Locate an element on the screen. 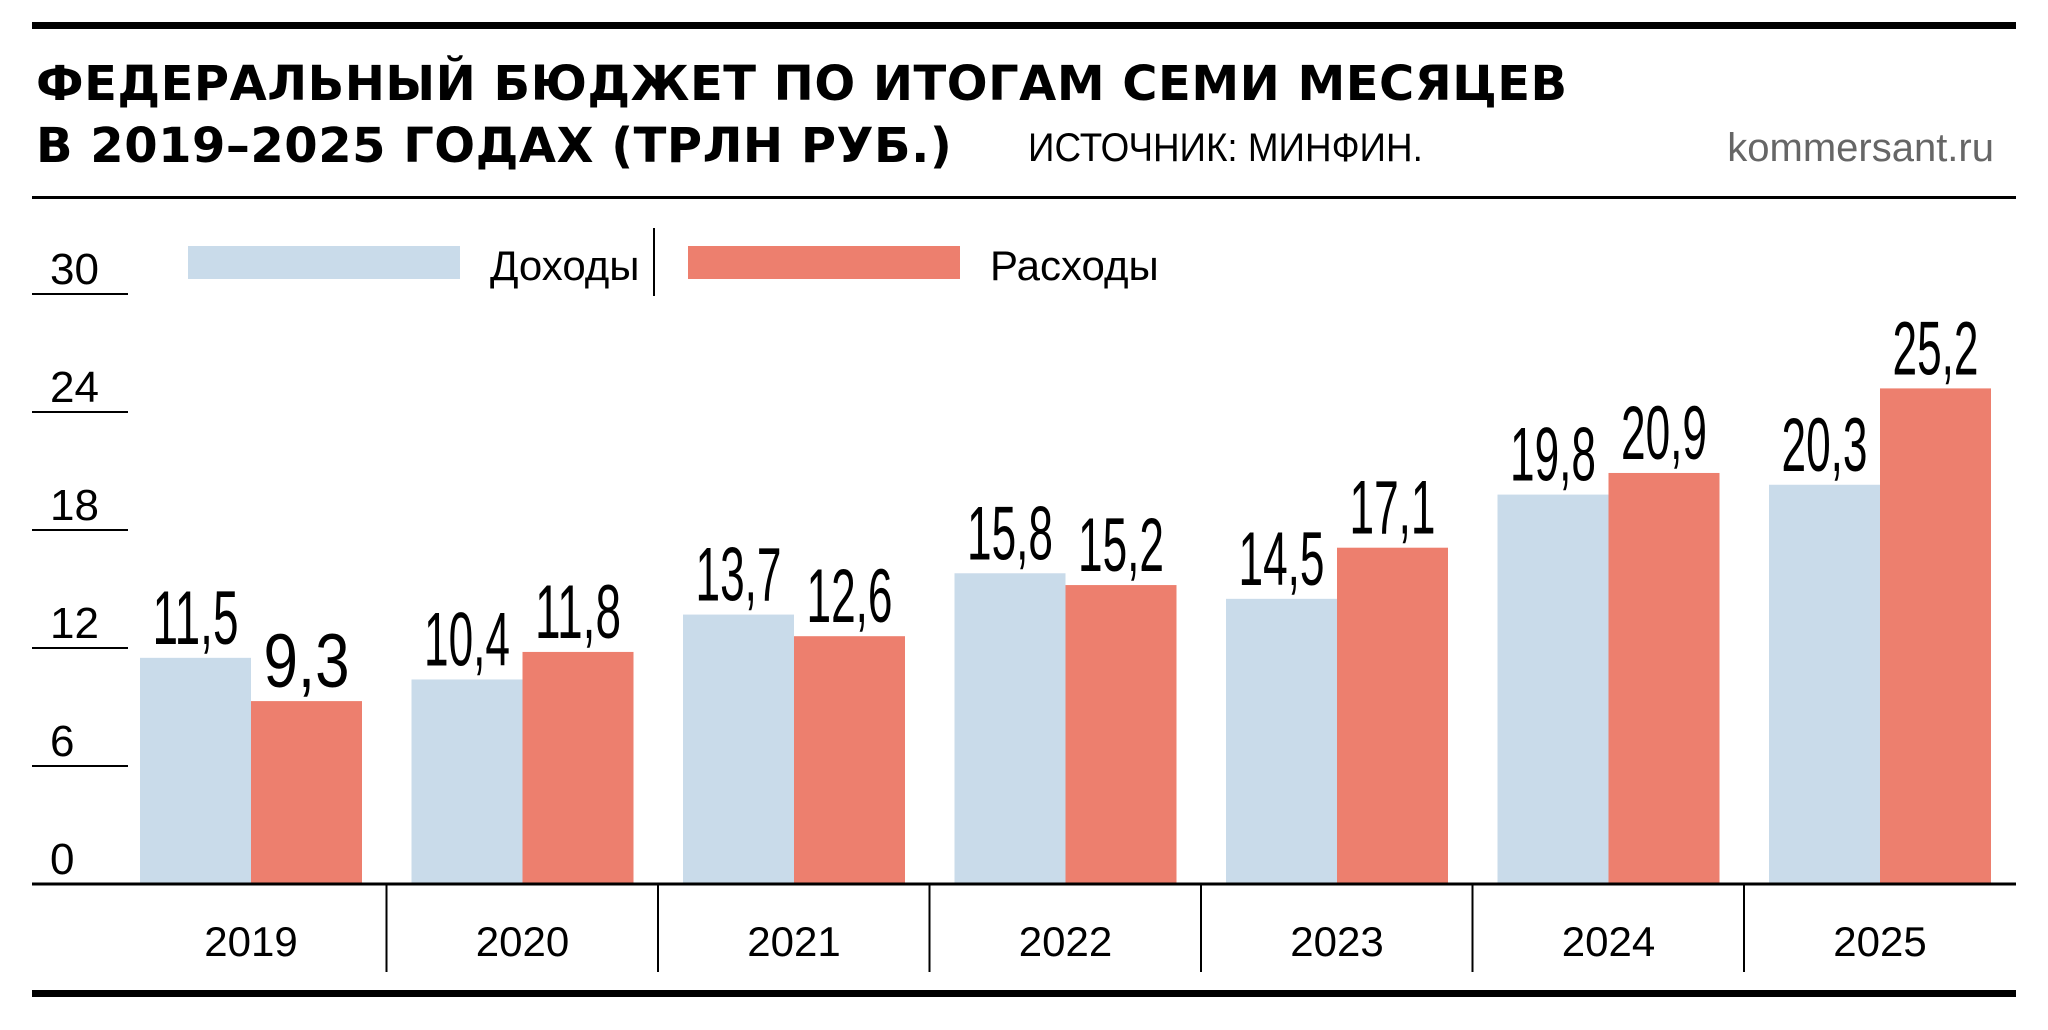 The height and width of the screenshot is (1030, 2048). legend-label-expenses: Расходы is located at coordinates (1074, 265).